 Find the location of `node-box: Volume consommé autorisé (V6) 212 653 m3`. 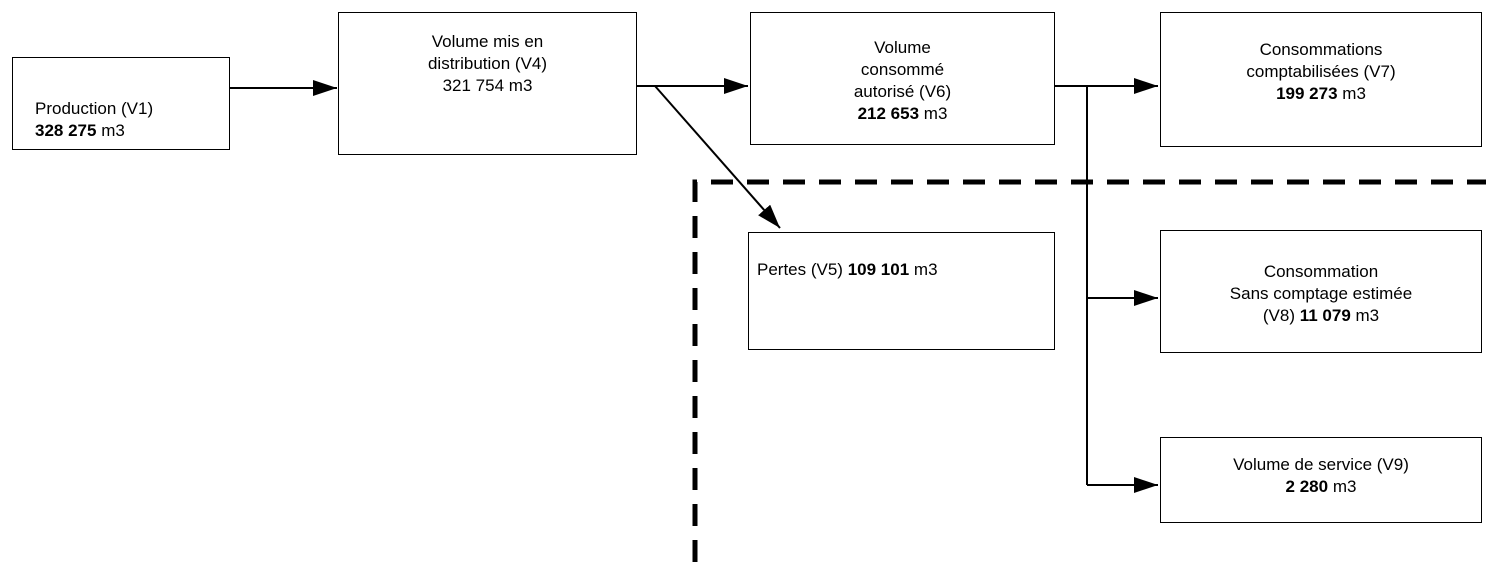

node-box: Volume consommé autorisé (V6) 212 653 m3 is located at coordinates (902, 78).